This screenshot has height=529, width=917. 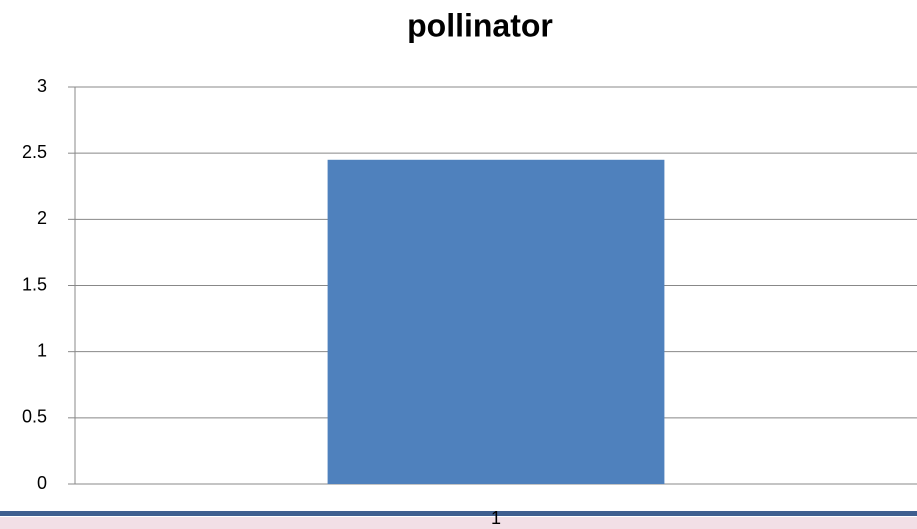 What do you see at coordinates (480, 25) in the screenshot?
I see `chart-title: pollinator` at bounding box center [480, 25].